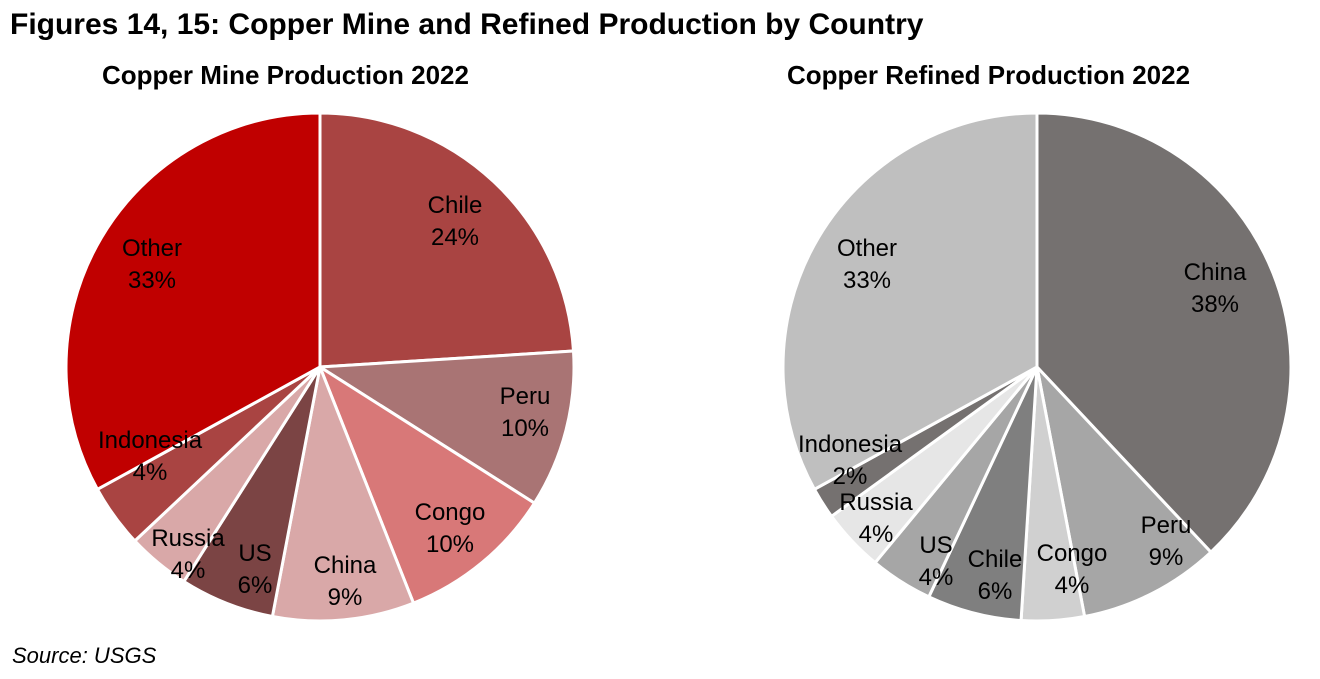 The image size is (1320, 679). I want to click on refined-slice-peru, so click(1124, 492).